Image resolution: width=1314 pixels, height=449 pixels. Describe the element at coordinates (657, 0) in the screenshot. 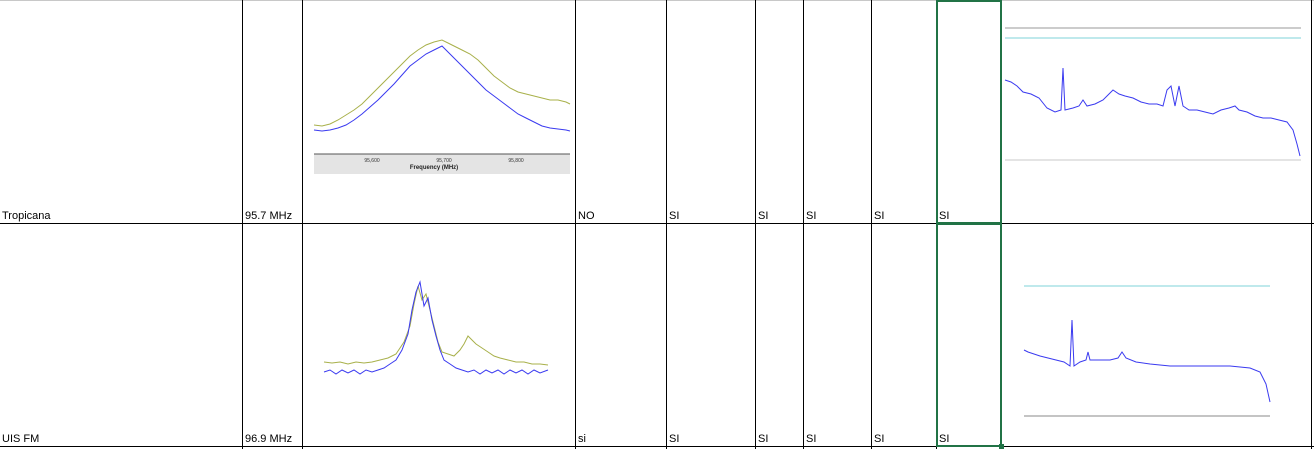

I see `grid-top-border` at that location.